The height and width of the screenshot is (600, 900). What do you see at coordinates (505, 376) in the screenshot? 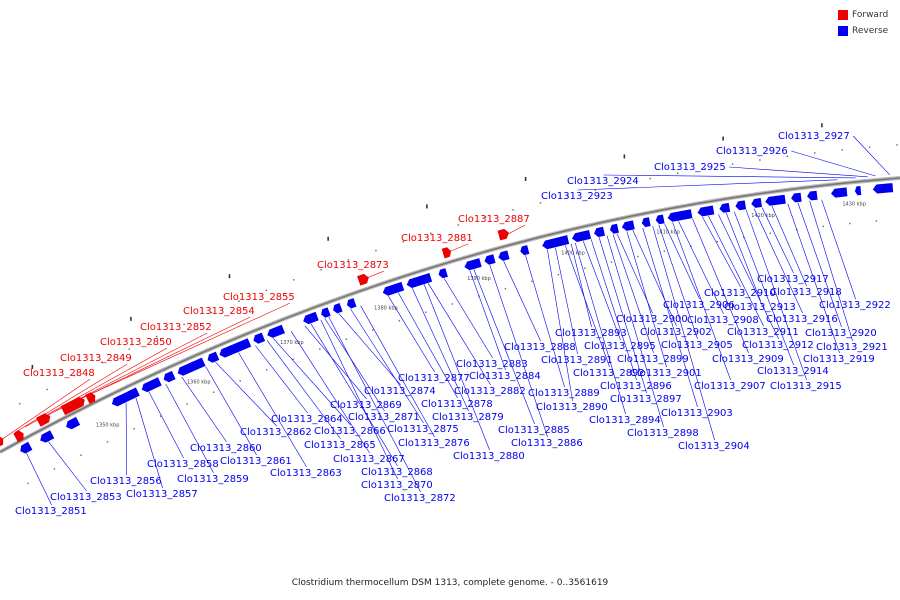
I see `gene-label: Clo1313_2884` at bounding box center [505, 376].